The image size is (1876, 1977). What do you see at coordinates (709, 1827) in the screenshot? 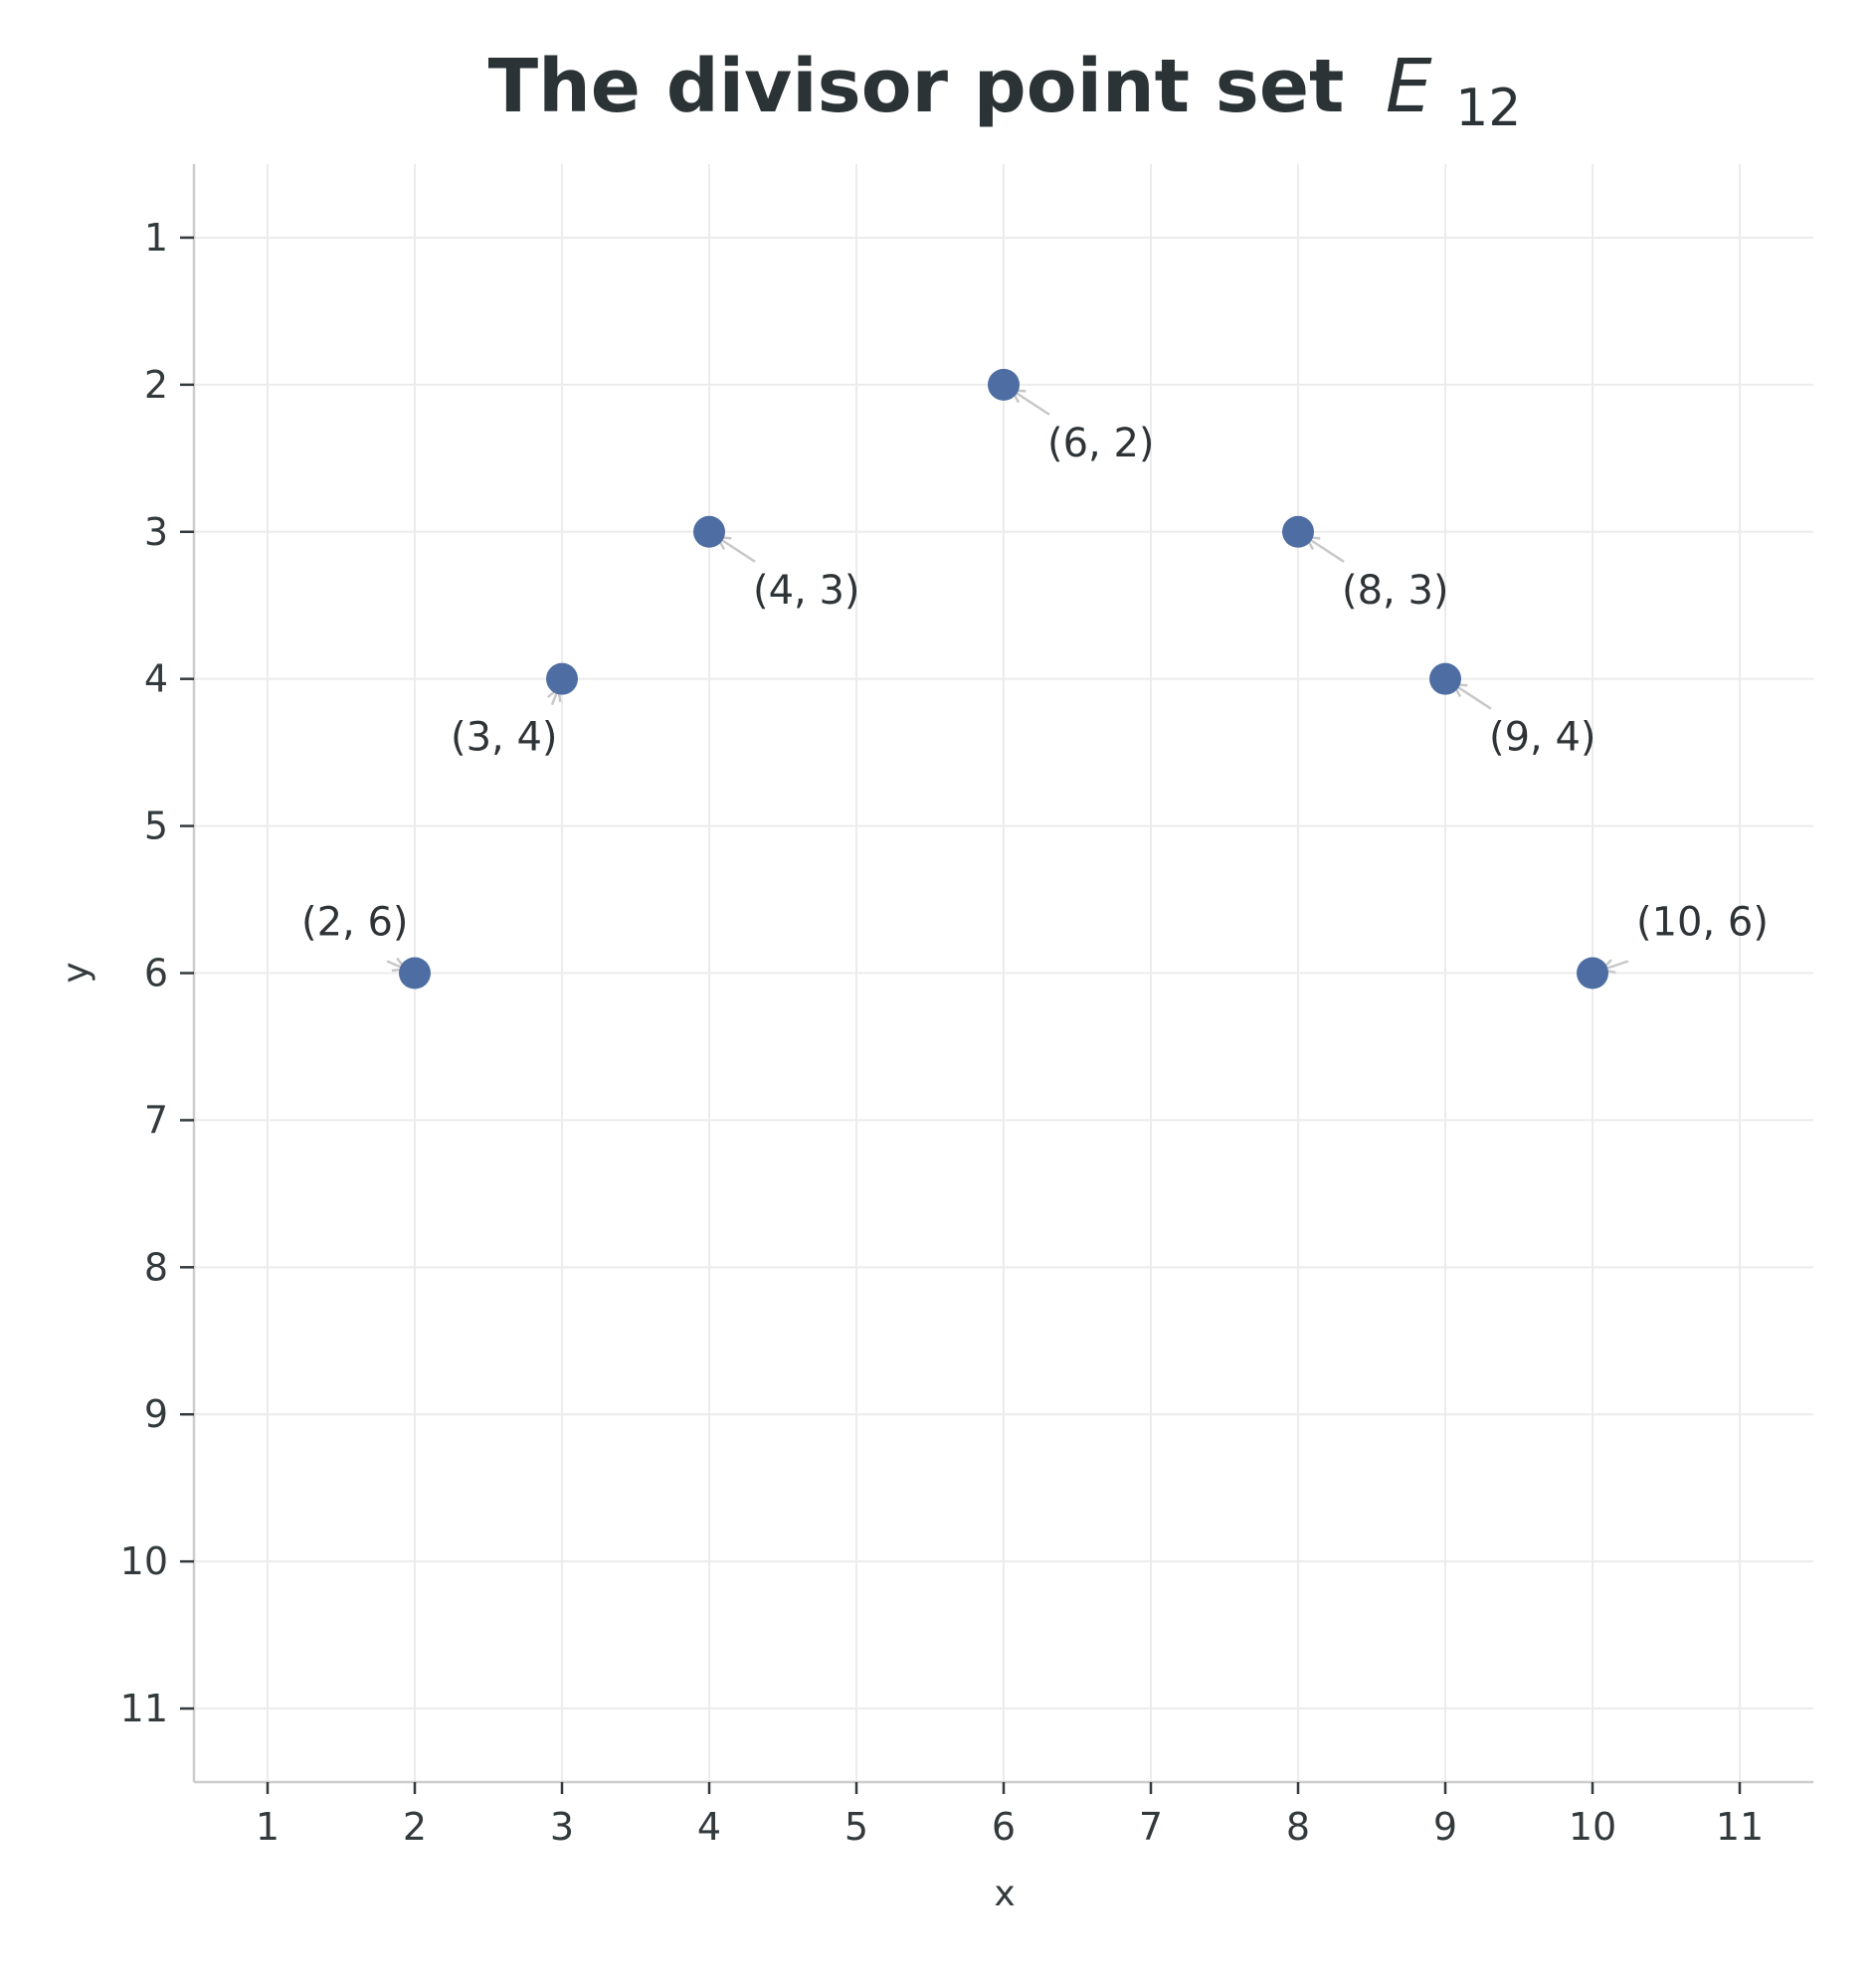
I see `x-tick-label: 4` at bounding box center [709, 1827].